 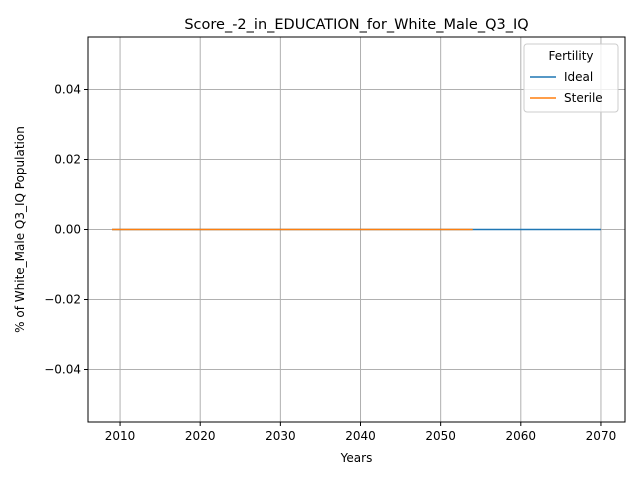 I want to click on y-tick-label: 0.02, so click(x=67, y=160).